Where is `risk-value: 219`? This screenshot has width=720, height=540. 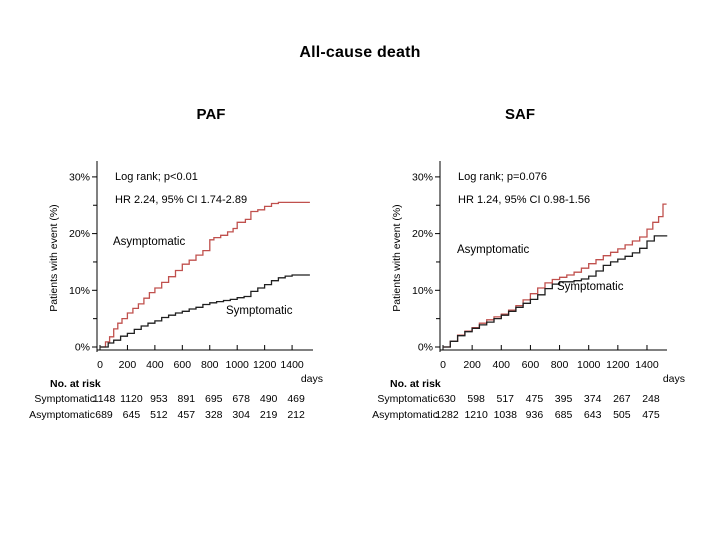 risk-value: 219 is located at coordinates (269, 415).